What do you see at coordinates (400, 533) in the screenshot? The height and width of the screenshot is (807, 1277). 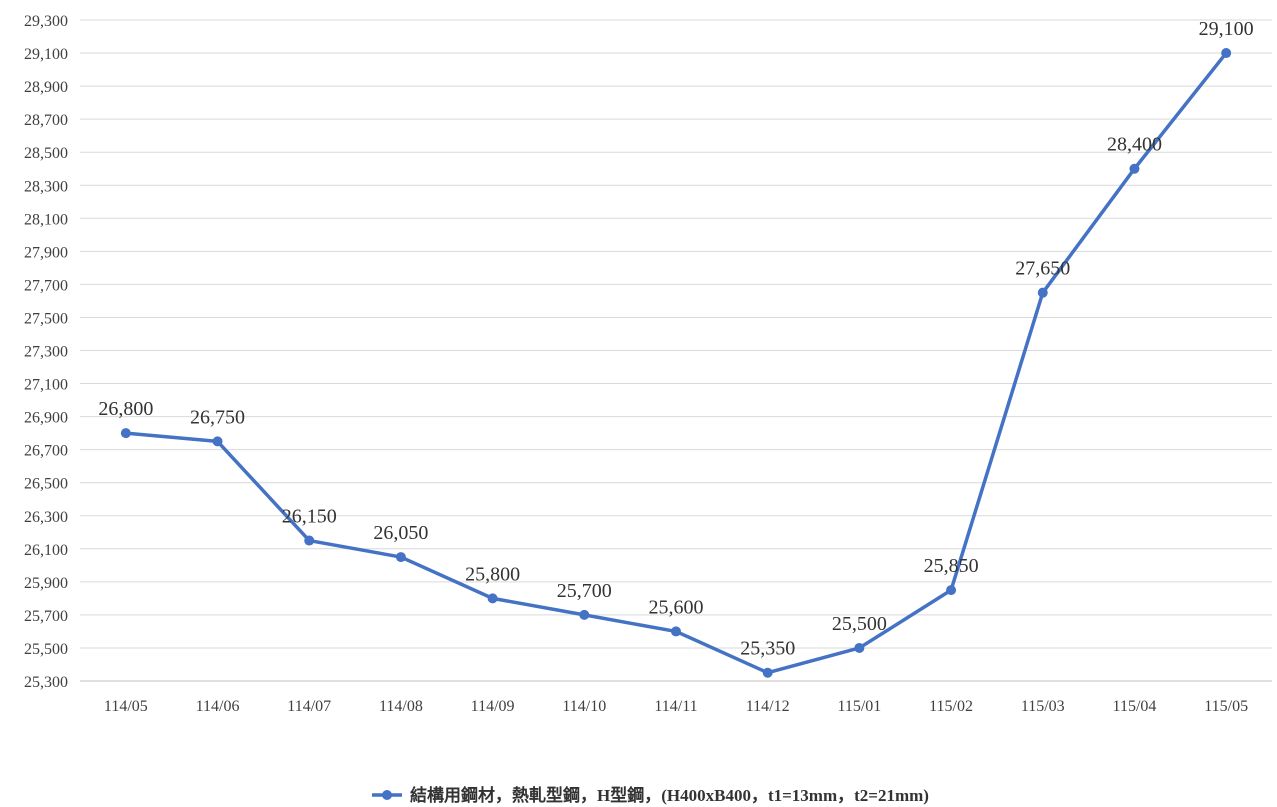 I see `data-label: 26,050` at bounding box center [400, 533].